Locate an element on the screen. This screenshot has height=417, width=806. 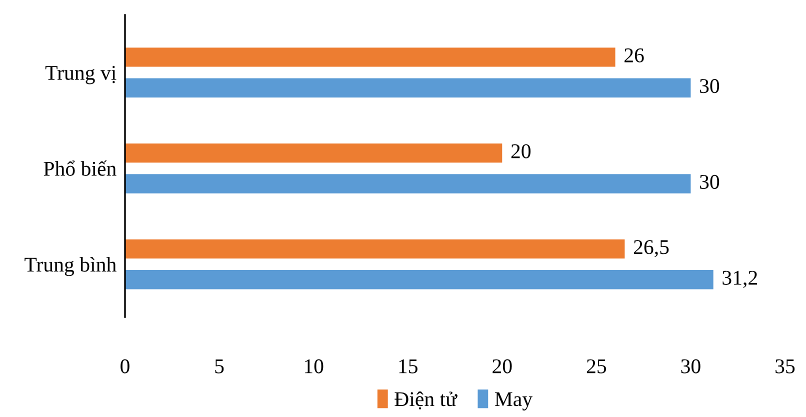
data-label: 26 is located at coordinates (634, 55).